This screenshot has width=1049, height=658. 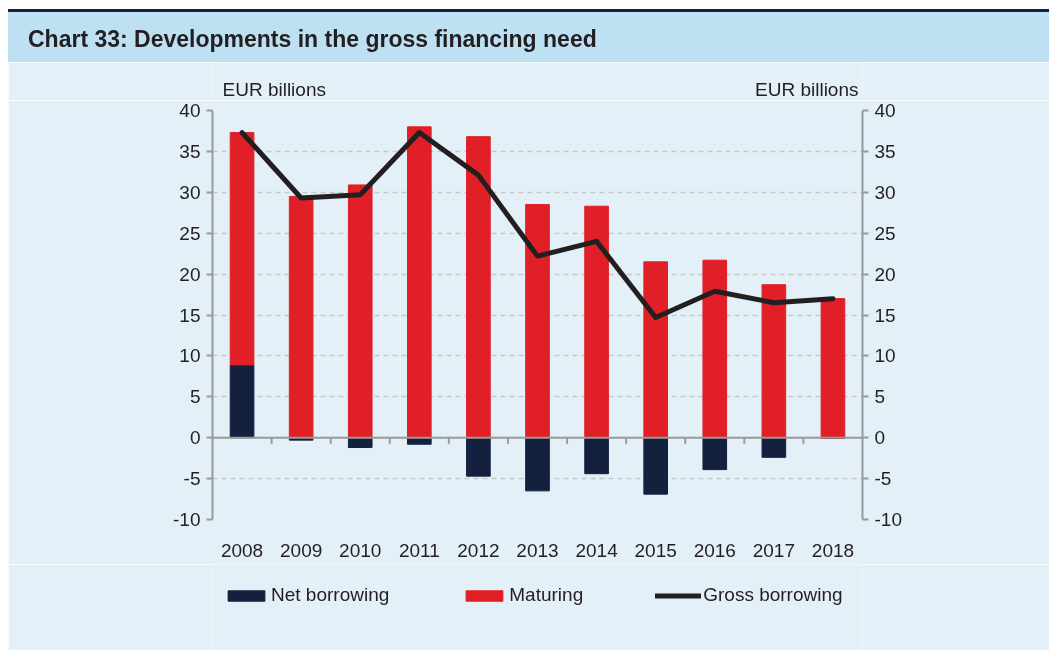 I want to click on y2-tick-label: 40, so click(x=885, y=110).